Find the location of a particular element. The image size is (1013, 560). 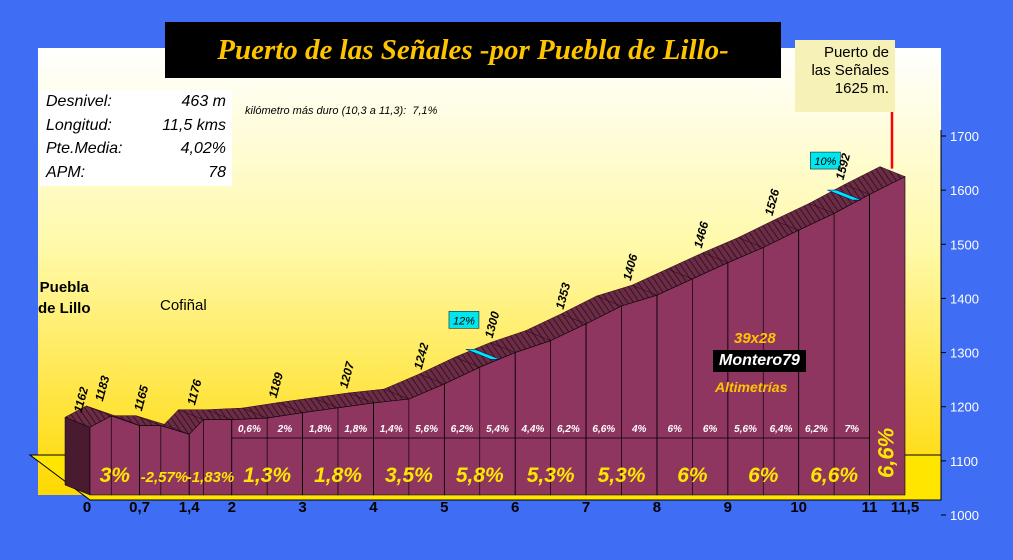

steep-marker-label: 10% is located at coordinates (825, 162).